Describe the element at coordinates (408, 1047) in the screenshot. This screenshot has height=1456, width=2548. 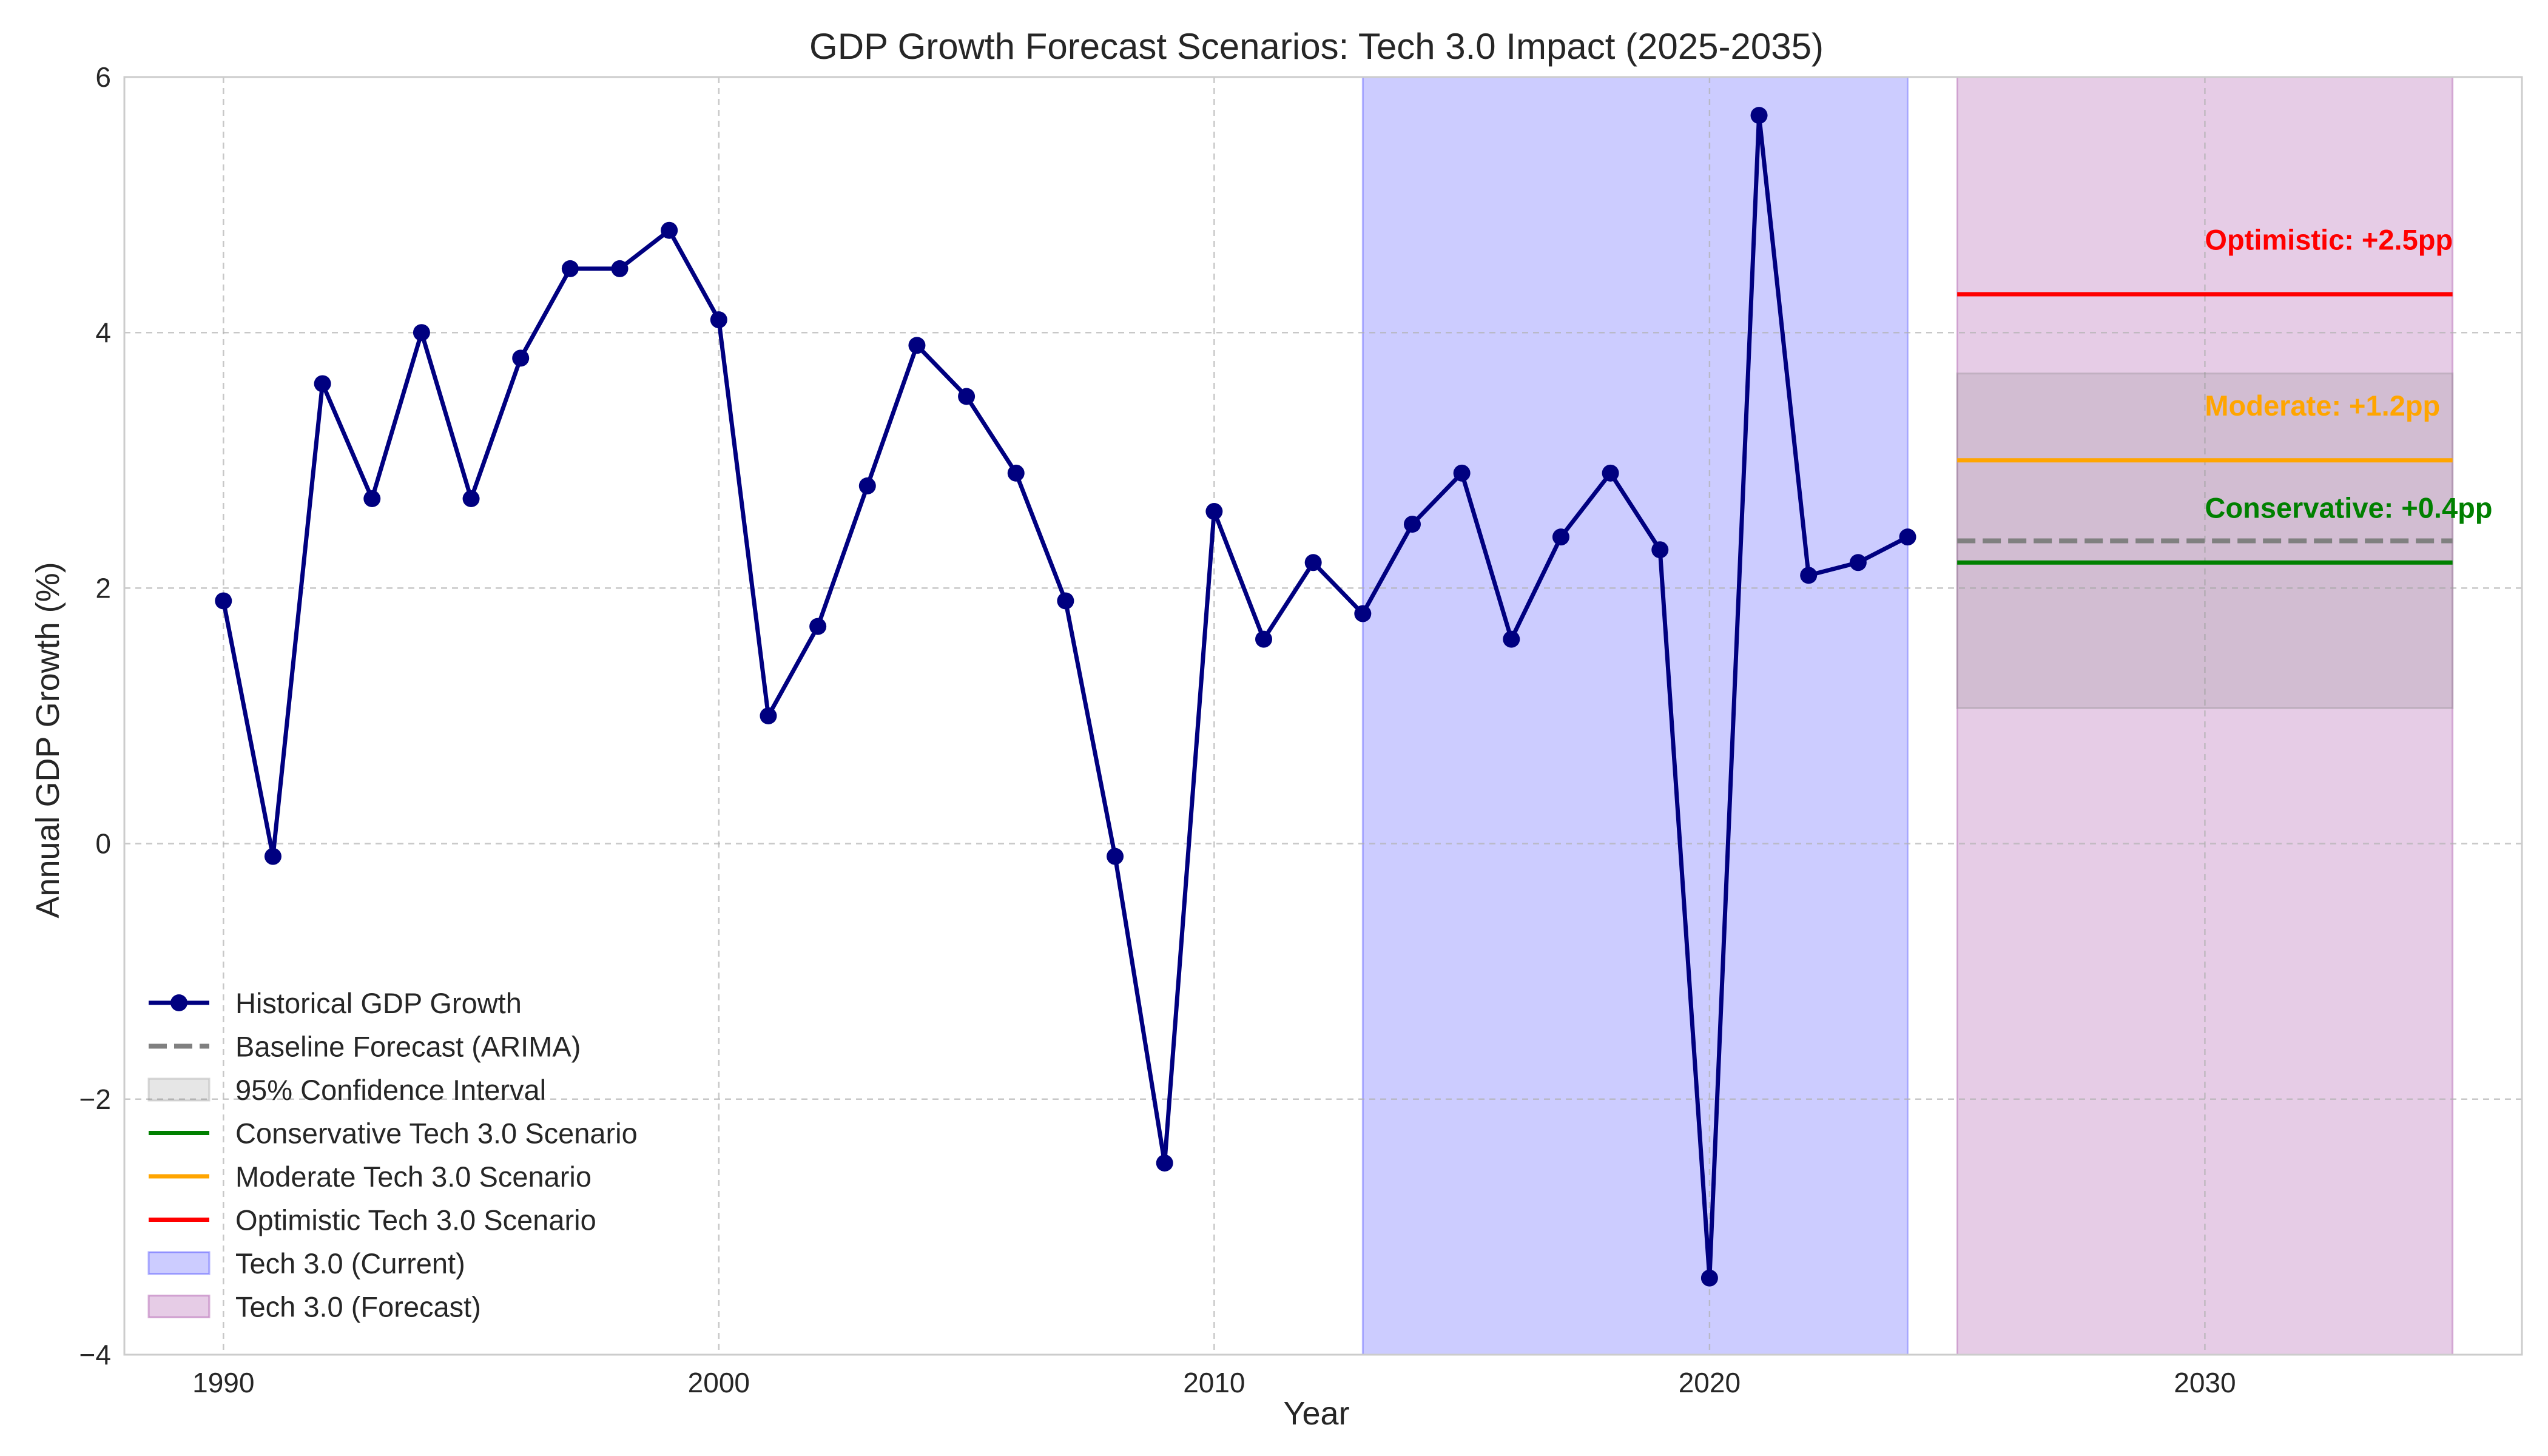
I see `legend-label: Baseline Forecast (ARIMA)` at that location.